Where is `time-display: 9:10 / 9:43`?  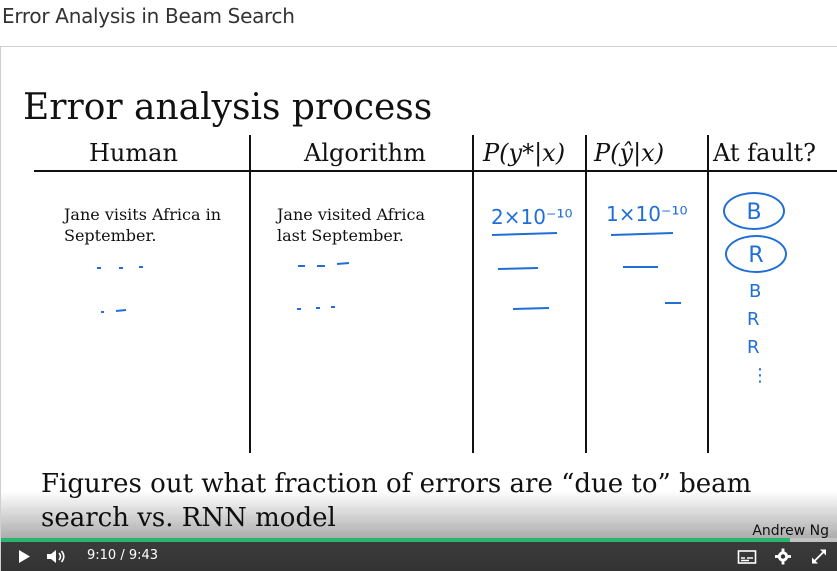
time-display: 9:10 / 9:43 is located at coordinates (122, 555).